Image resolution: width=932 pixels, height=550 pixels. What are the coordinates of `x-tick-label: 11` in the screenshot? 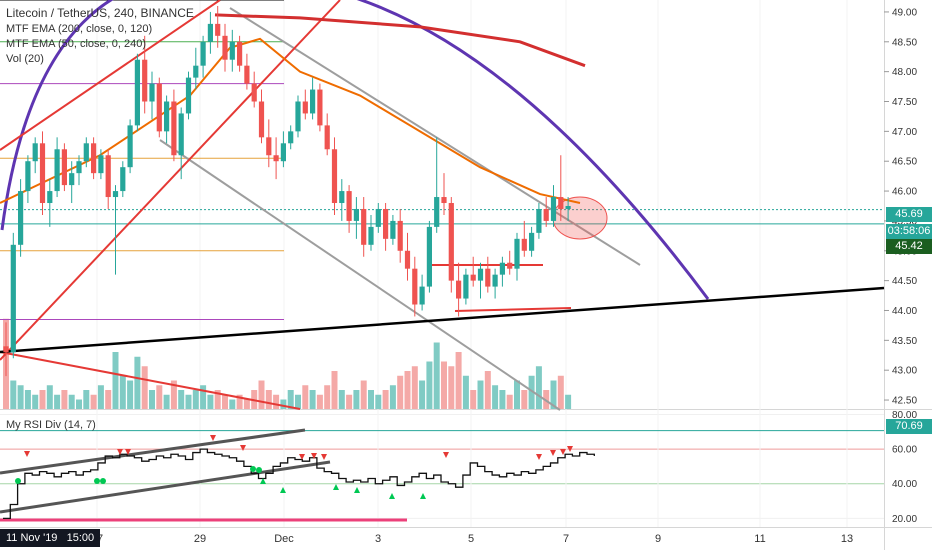 It's located at (759, 539).